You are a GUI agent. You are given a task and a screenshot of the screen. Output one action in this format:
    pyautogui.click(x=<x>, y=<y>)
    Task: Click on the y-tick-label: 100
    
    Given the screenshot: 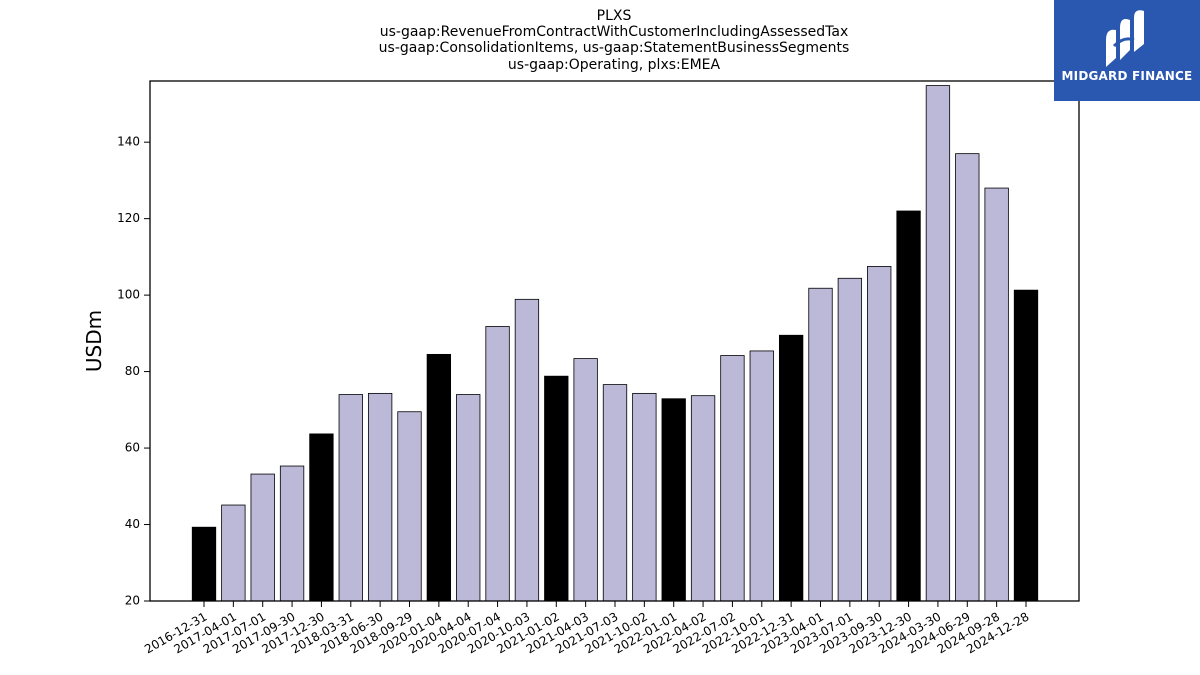 What is the action you would take?
    pyautogui.click(x=128, y=295)
    